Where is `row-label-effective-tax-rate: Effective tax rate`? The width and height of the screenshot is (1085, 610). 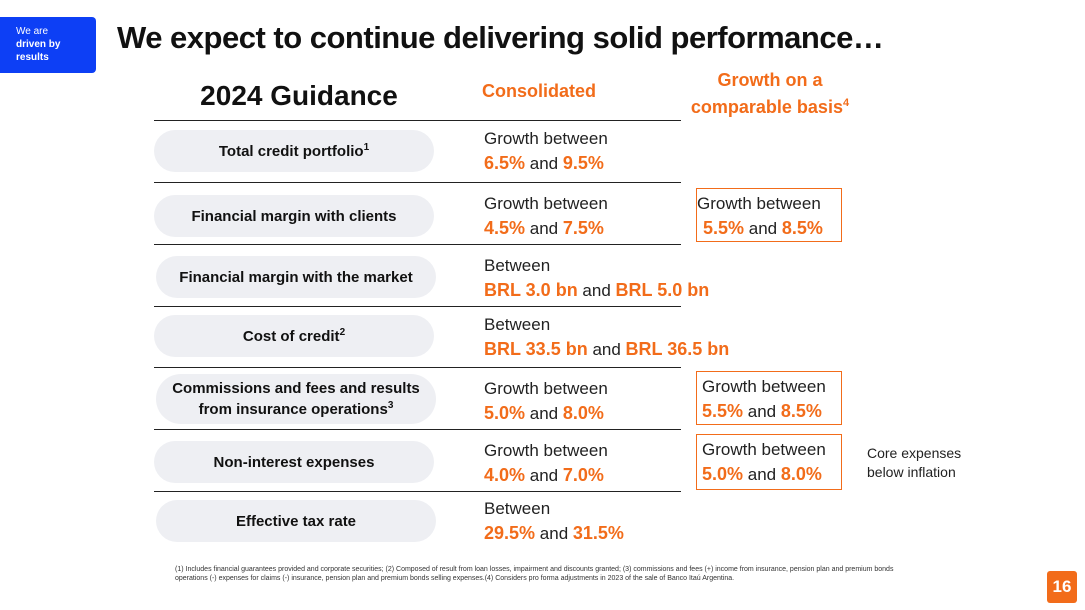
row-label-effective-tax-rate: Effective tax rate is located at coordinates (296, 521).